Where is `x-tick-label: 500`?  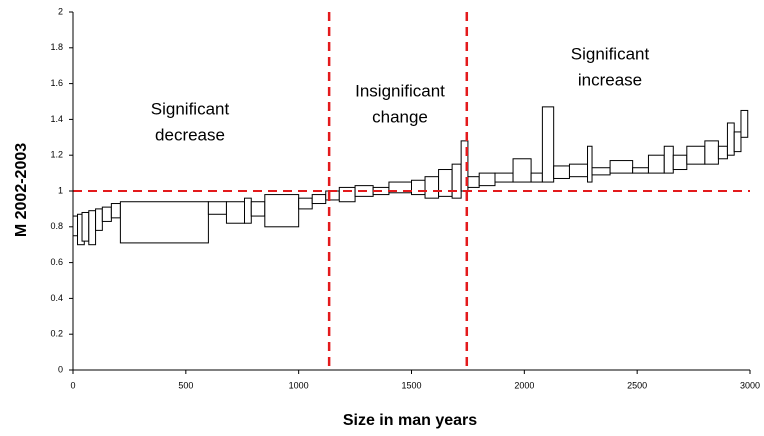
x-tick-label: 500 is located at coordinates (185, 385).